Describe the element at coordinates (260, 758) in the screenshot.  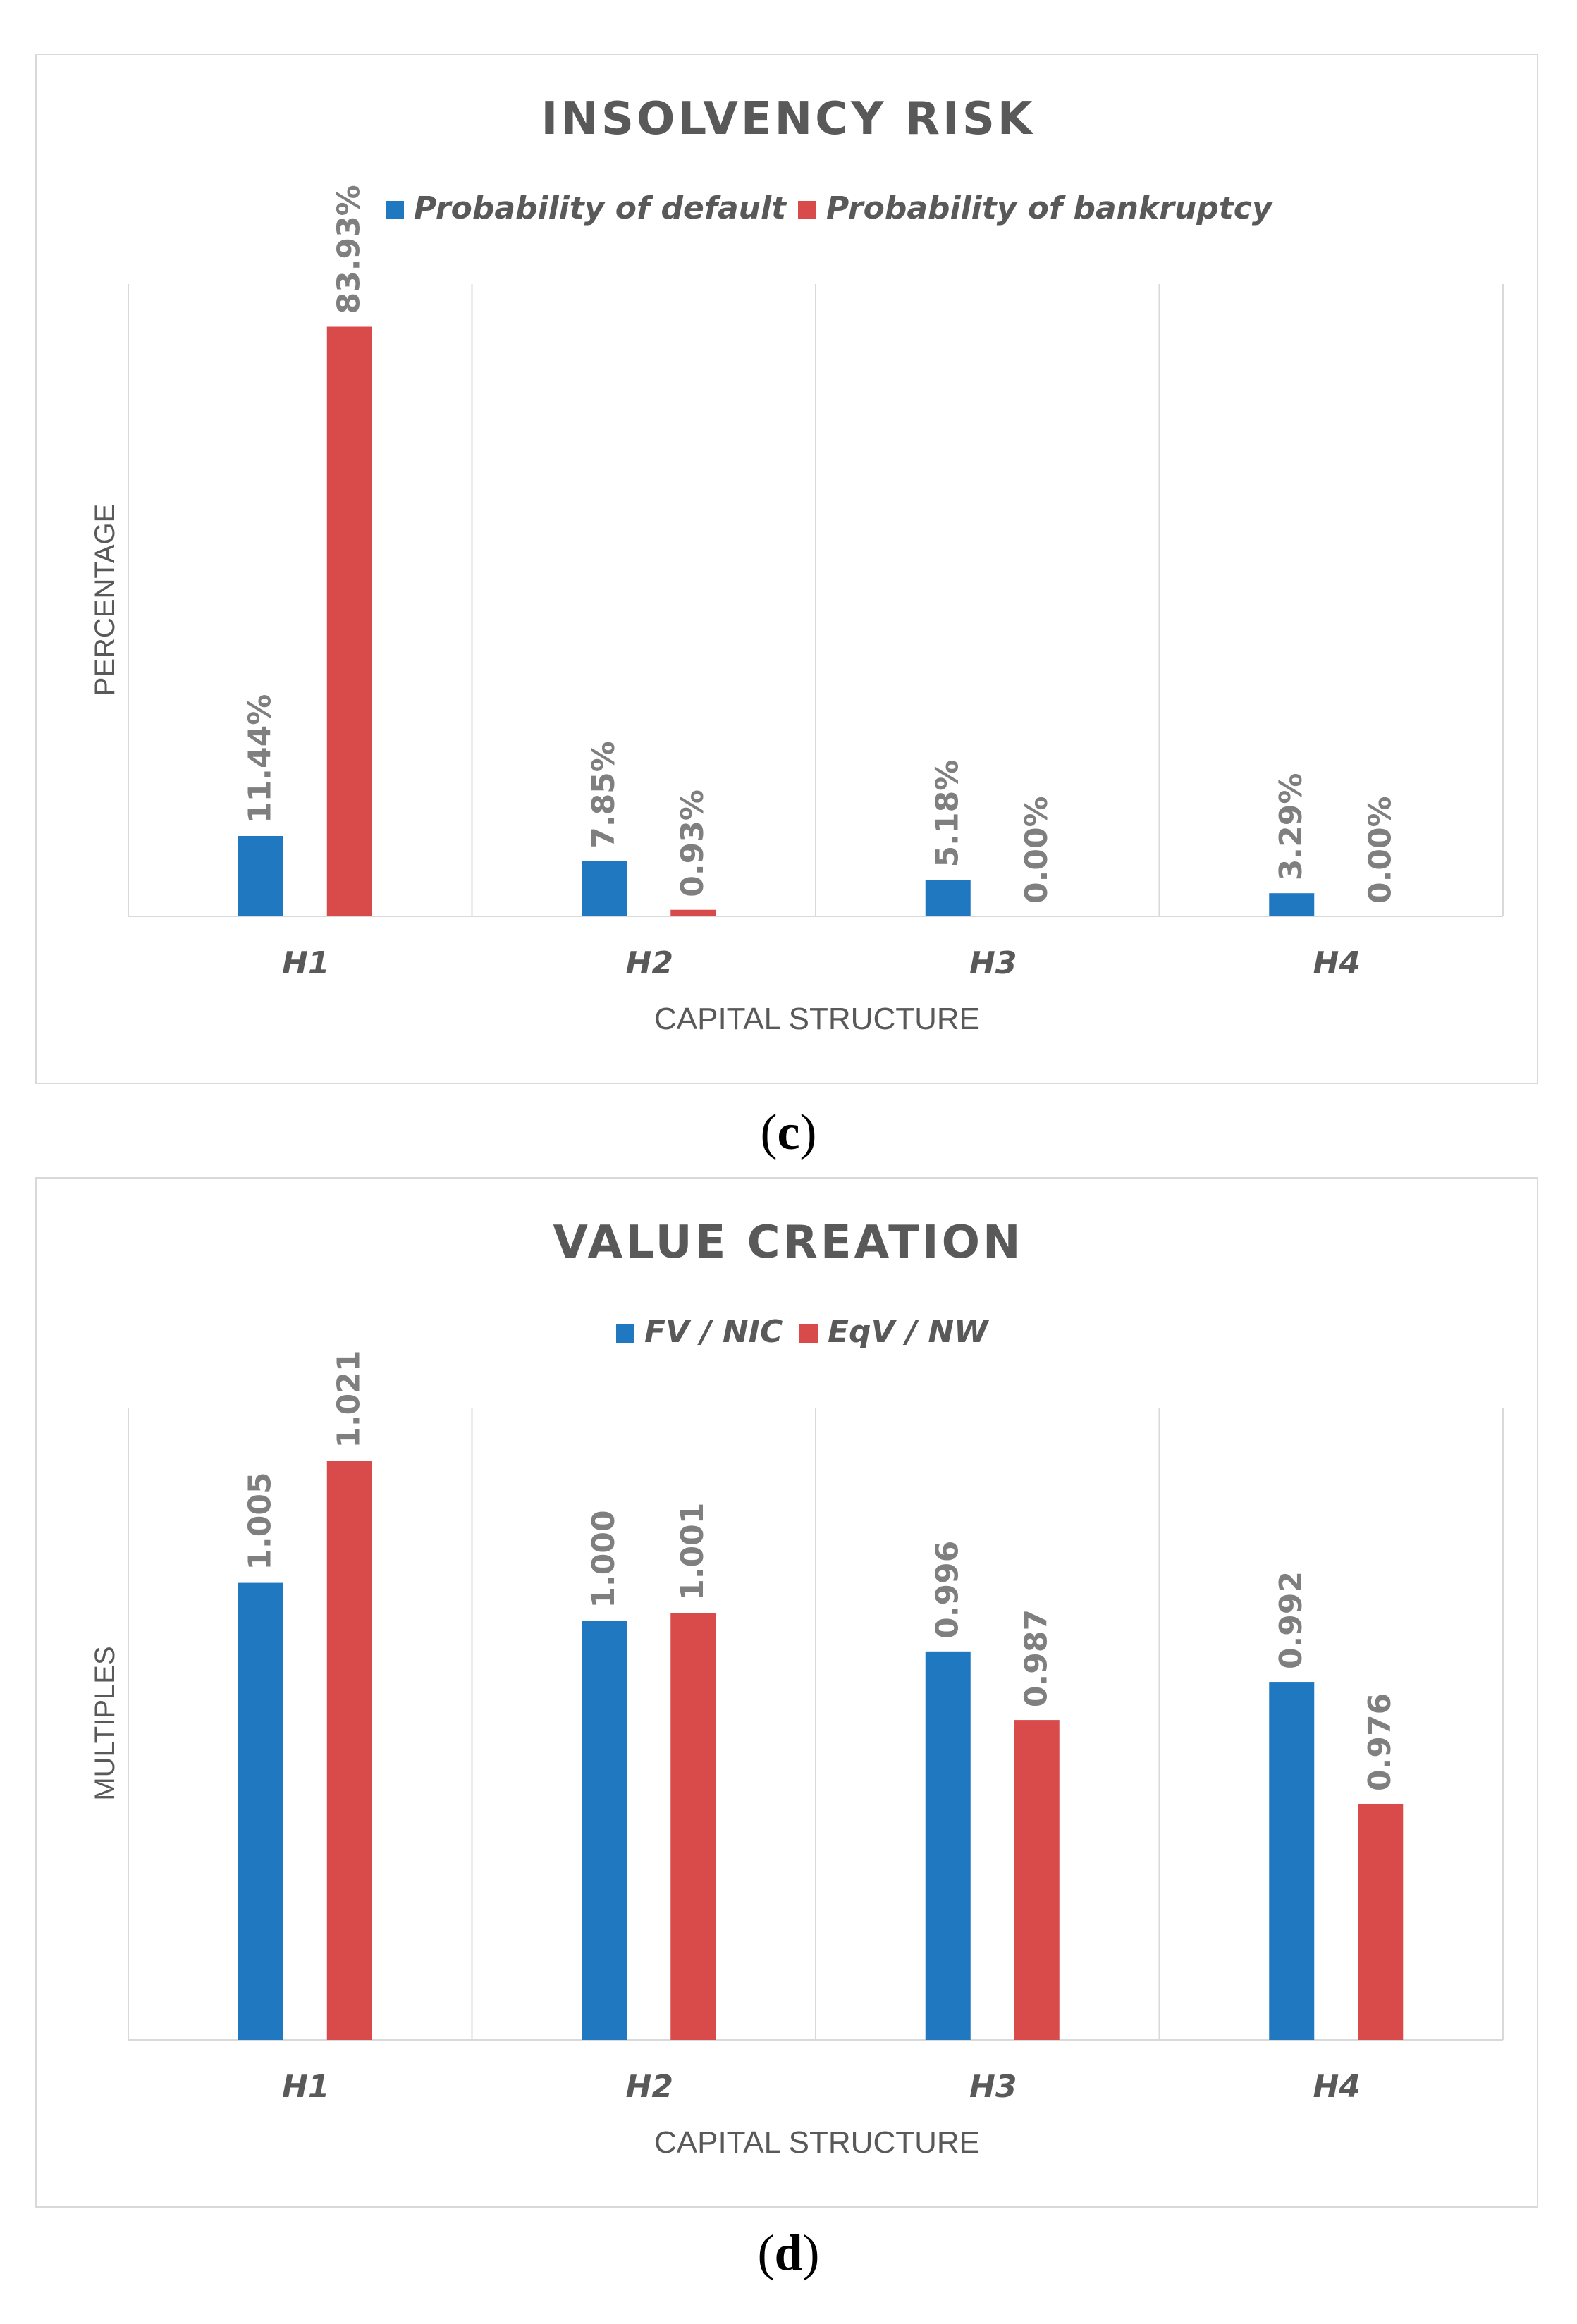
I see `data-label-h1-series-1: 11.44%` at that location.